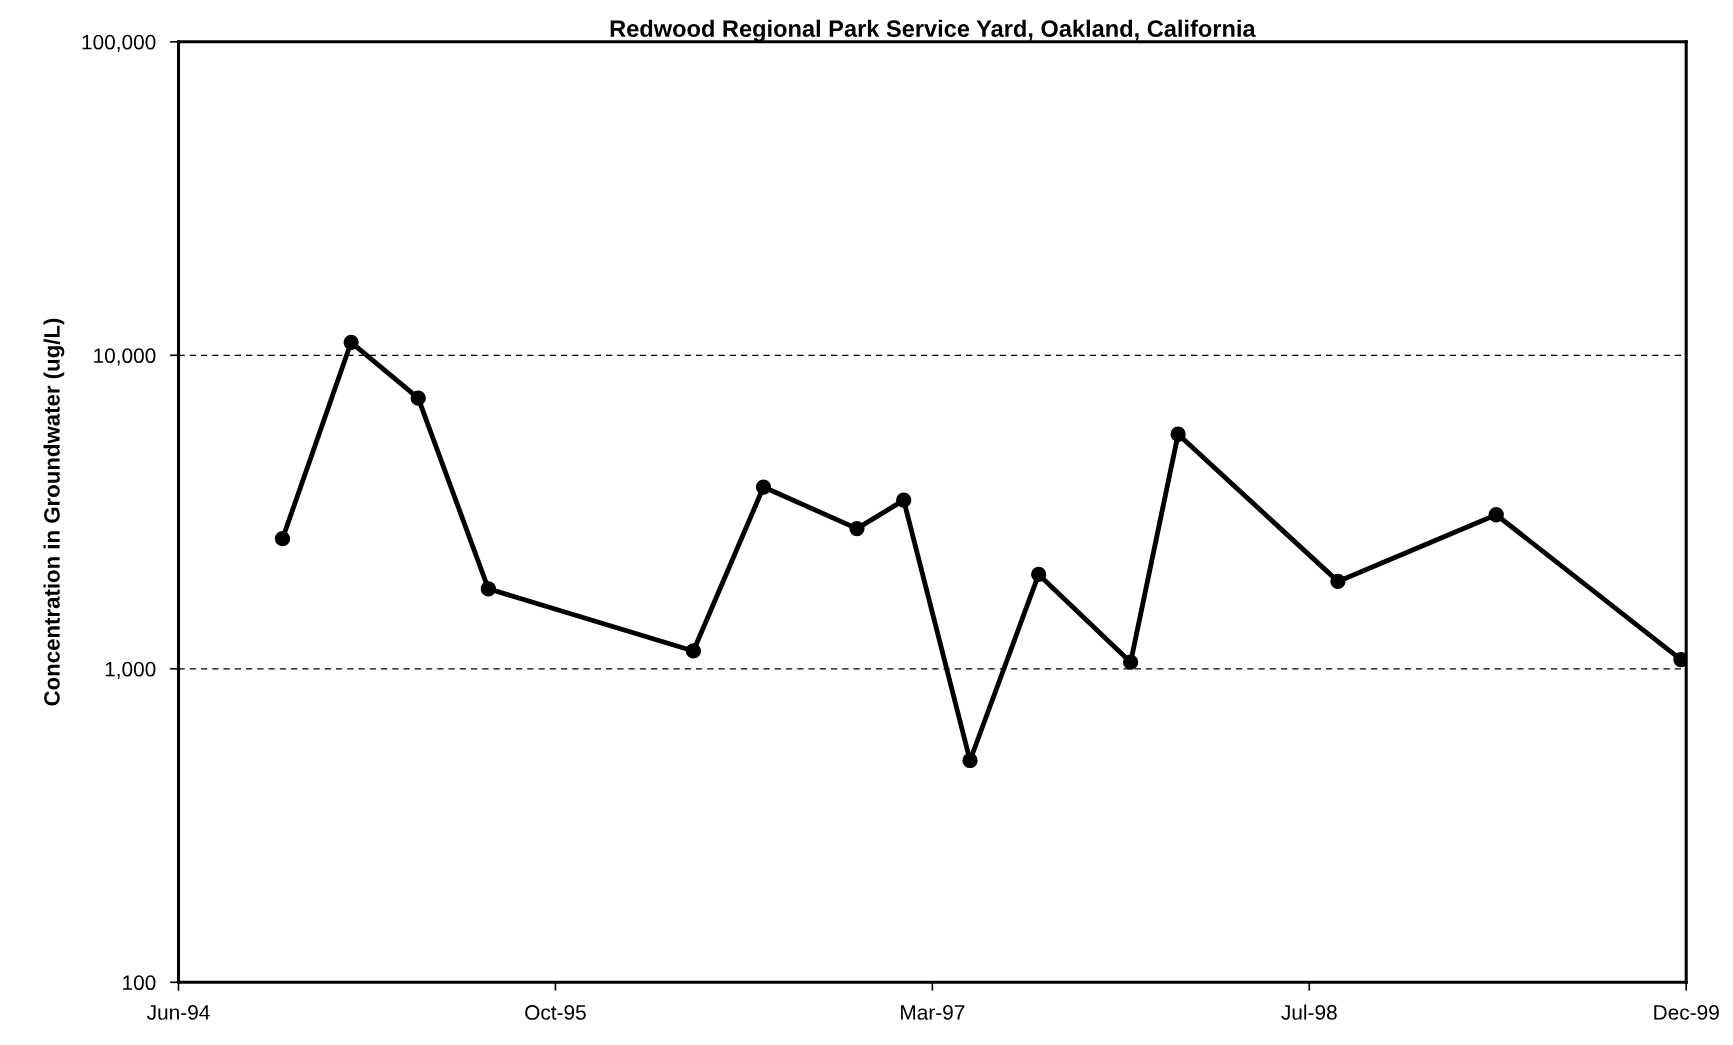 This screenshot has height=1045, width=1733. What do you see at coordinates (125, 357) in the screenshot?
I see `y-tick-label: 10,000` at bounding box center [125, 357].